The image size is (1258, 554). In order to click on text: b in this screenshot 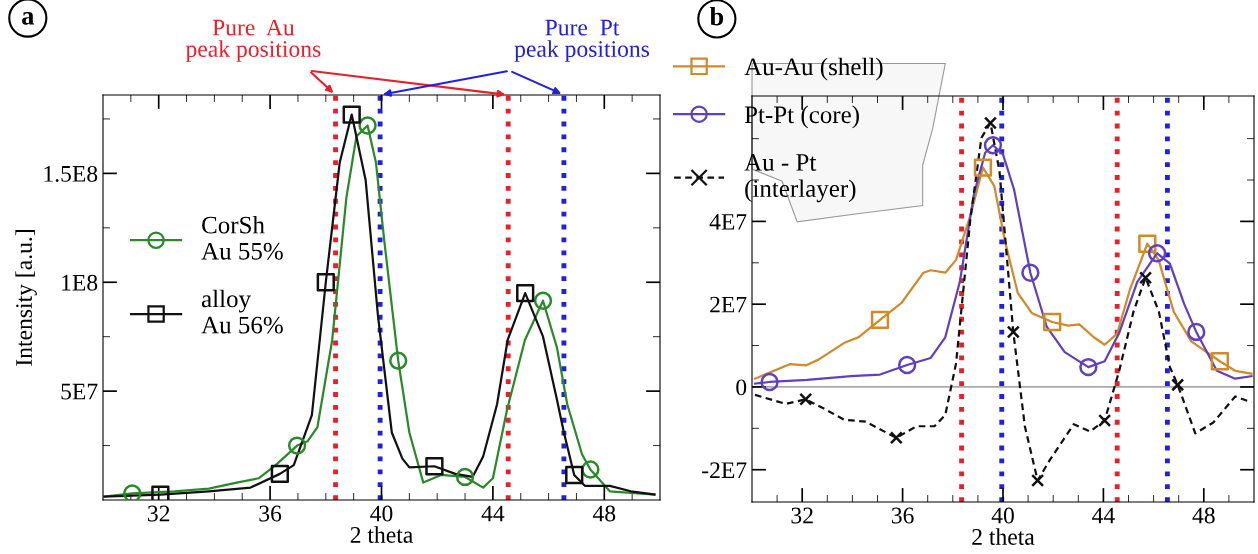, I will do `click(716, 16)`.